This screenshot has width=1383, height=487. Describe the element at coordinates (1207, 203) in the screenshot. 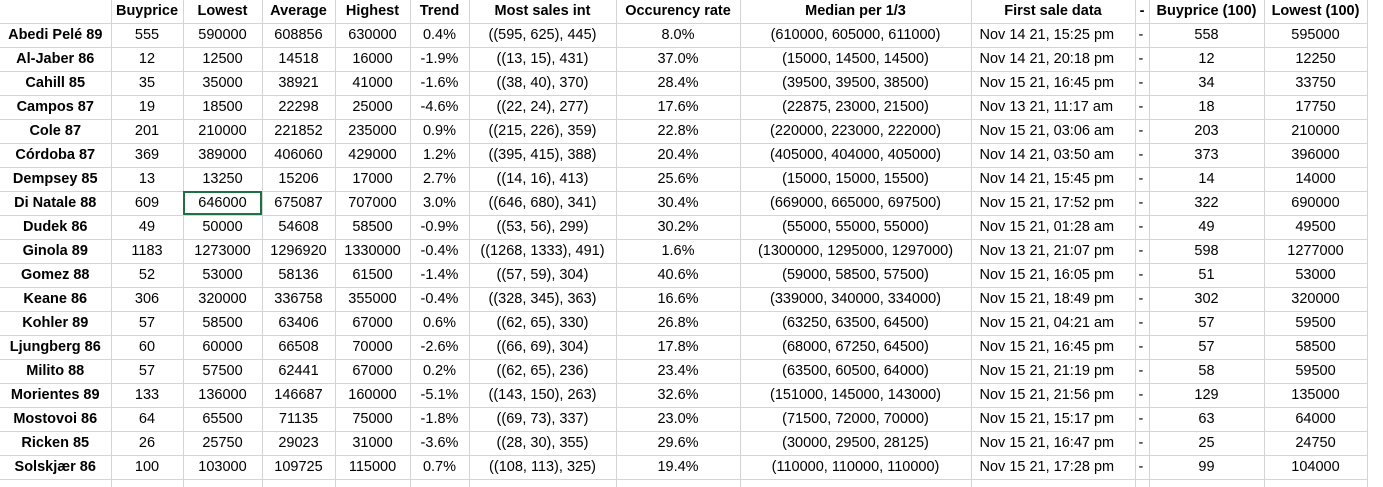

I see `buyprice-100-cell: 322` at that location.